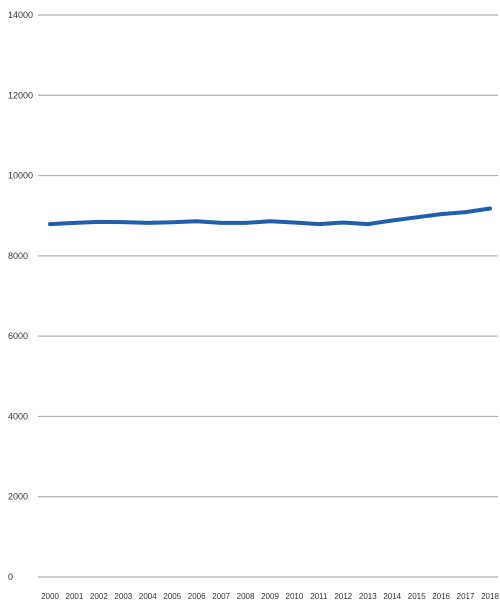  Describe the element at coordinates (123, 596) in the screenshot. I see `x-tick-label: 2003` at that location.